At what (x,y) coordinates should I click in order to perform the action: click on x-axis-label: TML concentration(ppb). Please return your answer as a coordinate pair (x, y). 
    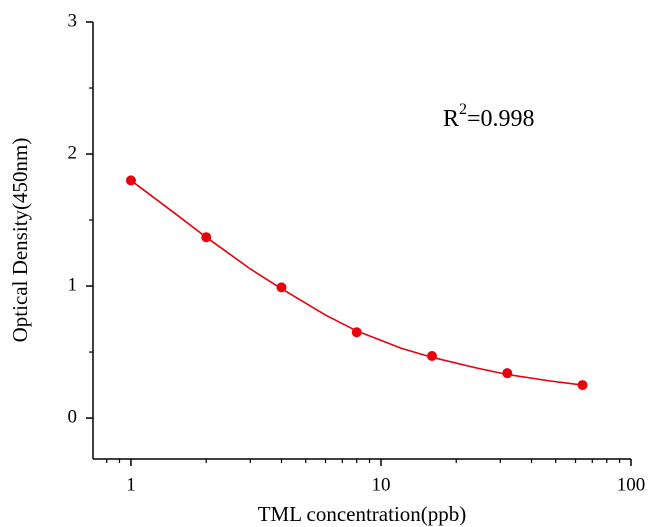
    Looking at the image, I should click on (362, 514).